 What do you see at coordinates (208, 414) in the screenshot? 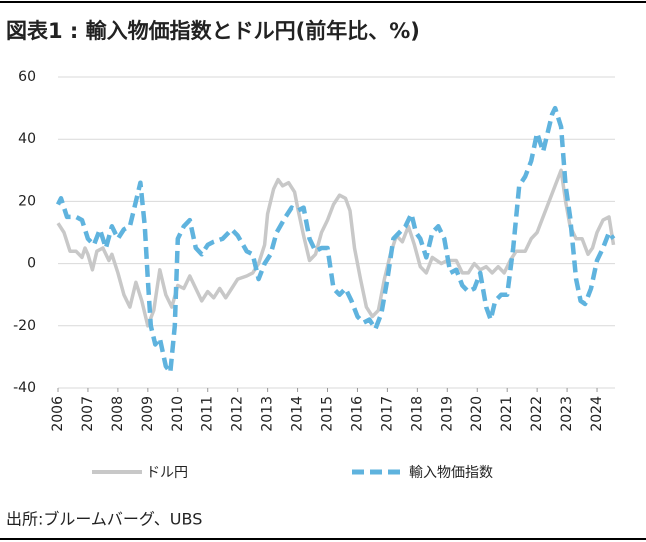
I see `x-tick-label: 2011` at bounding box center [208, 414].